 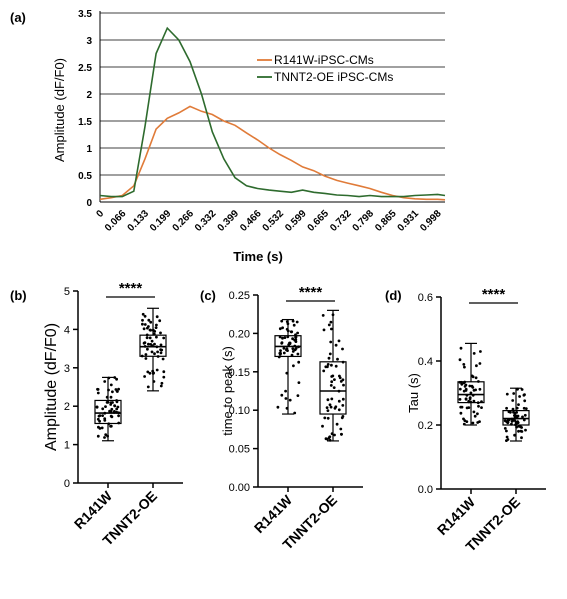 What do you see at coordinates (67, 369) in the screenshot?
I see `b-y-tick-label: 3` at bounding box center [67, 369].